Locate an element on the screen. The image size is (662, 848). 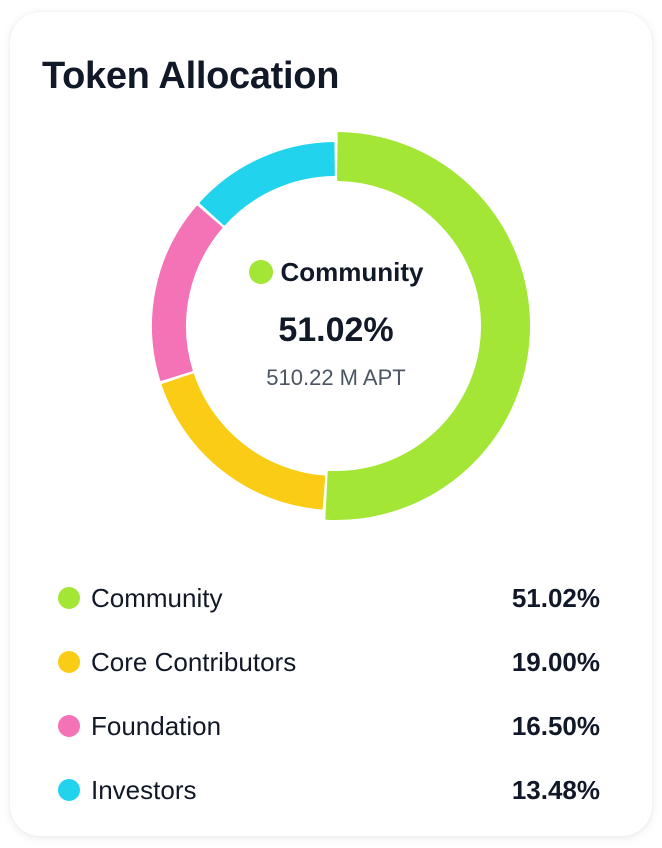
legend-label: Community is located at coordinates (157, 597).